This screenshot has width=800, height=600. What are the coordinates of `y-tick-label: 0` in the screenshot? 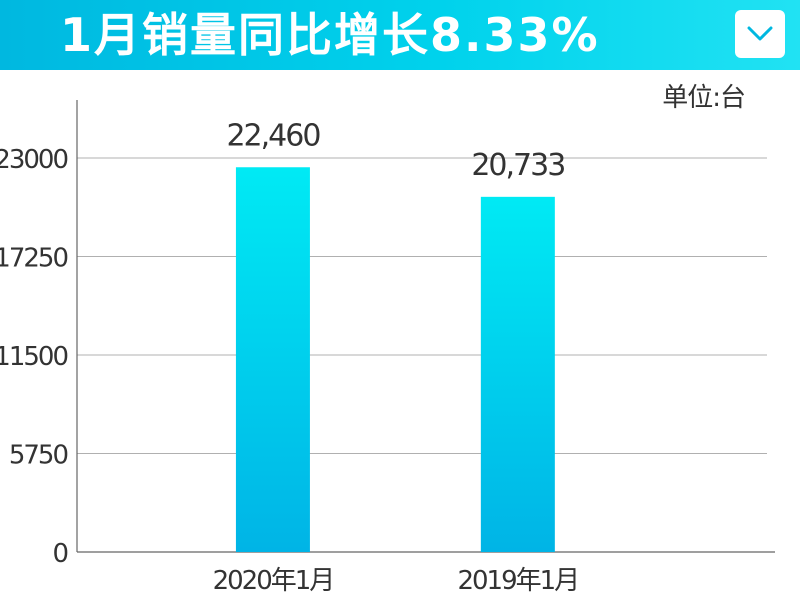 It's located at (59, 554).